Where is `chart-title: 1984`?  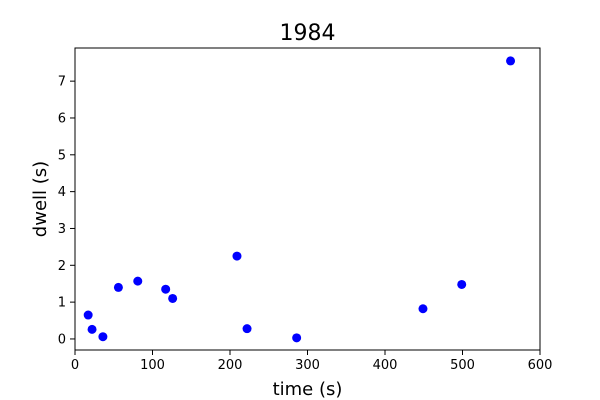 chart-title: 1984 is located at coordinates (308, 33).